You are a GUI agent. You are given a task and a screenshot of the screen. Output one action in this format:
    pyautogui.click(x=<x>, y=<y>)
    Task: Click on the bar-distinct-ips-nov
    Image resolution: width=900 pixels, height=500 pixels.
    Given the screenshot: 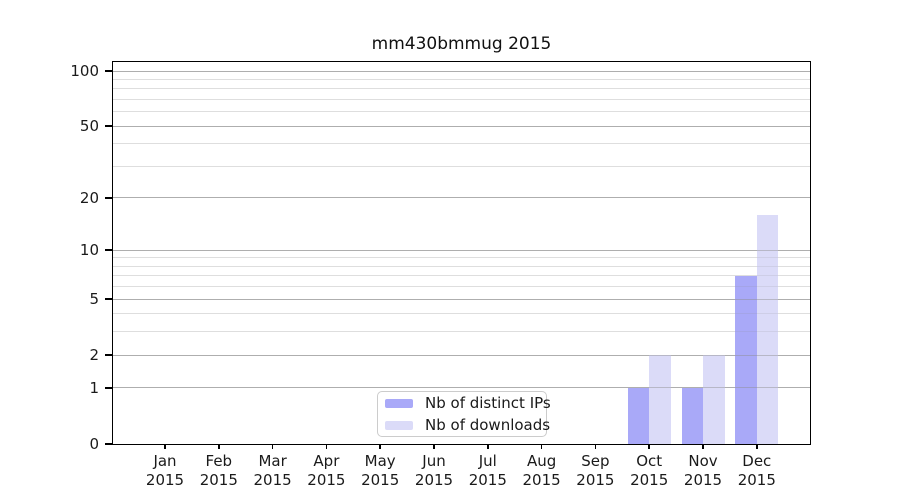 What is the action you would take?
    pyautogui.click(x=692, y=415)
    